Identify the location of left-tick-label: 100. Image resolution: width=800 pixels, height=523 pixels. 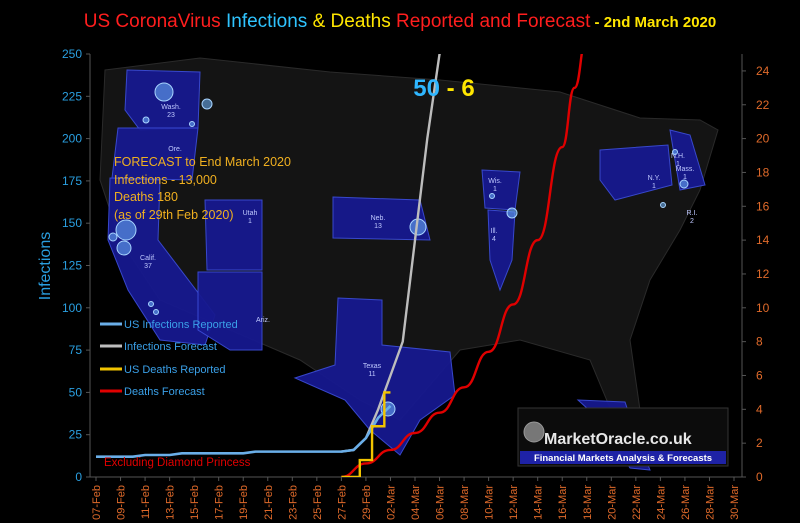
(72, 308).